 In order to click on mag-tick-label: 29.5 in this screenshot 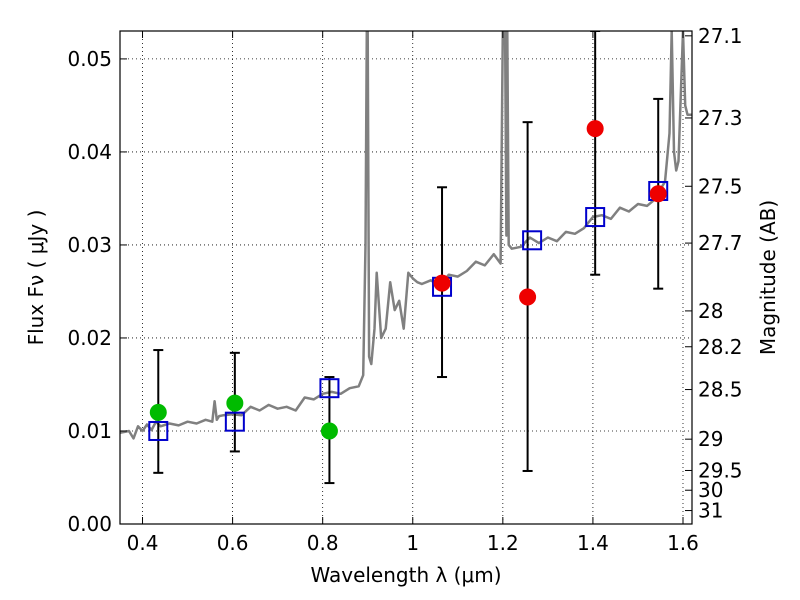, I will do `click(720, 470)`.